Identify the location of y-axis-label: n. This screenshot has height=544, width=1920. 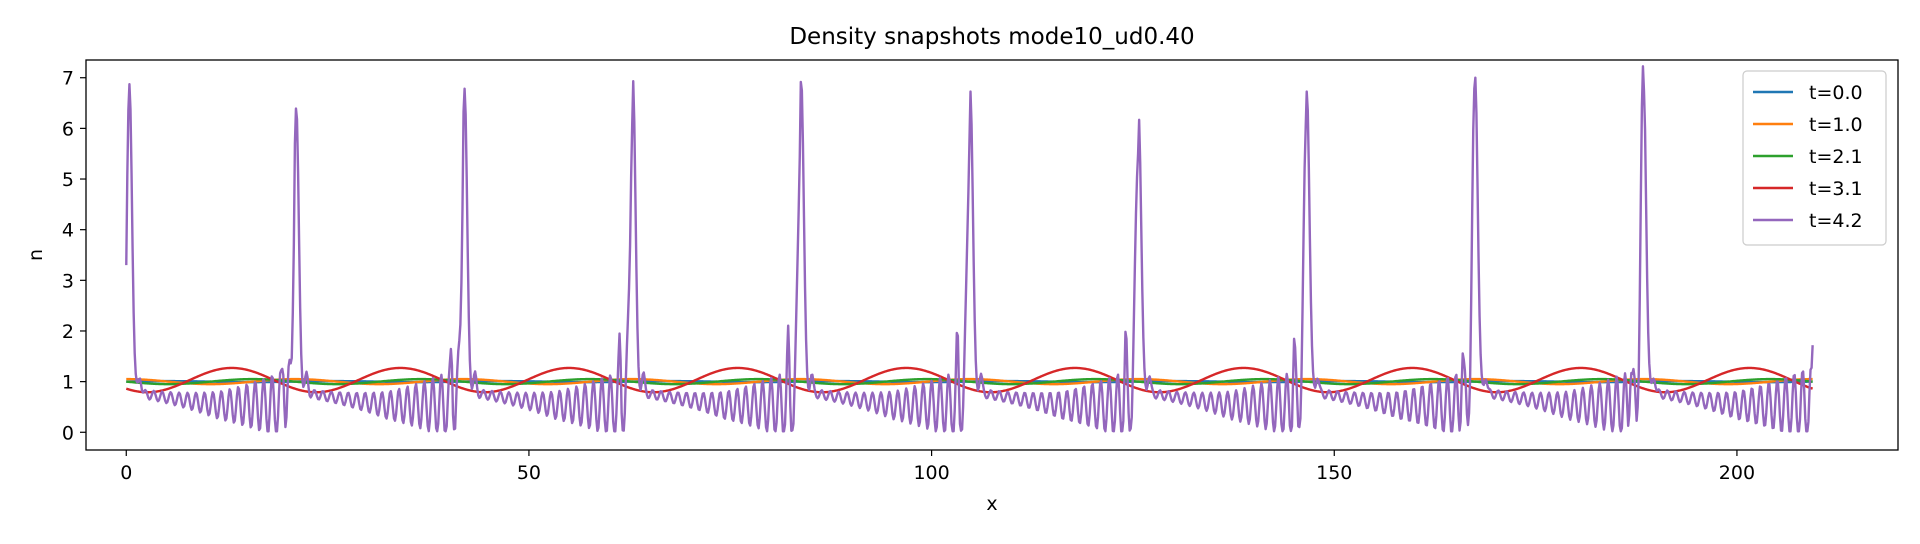
(36, 255).